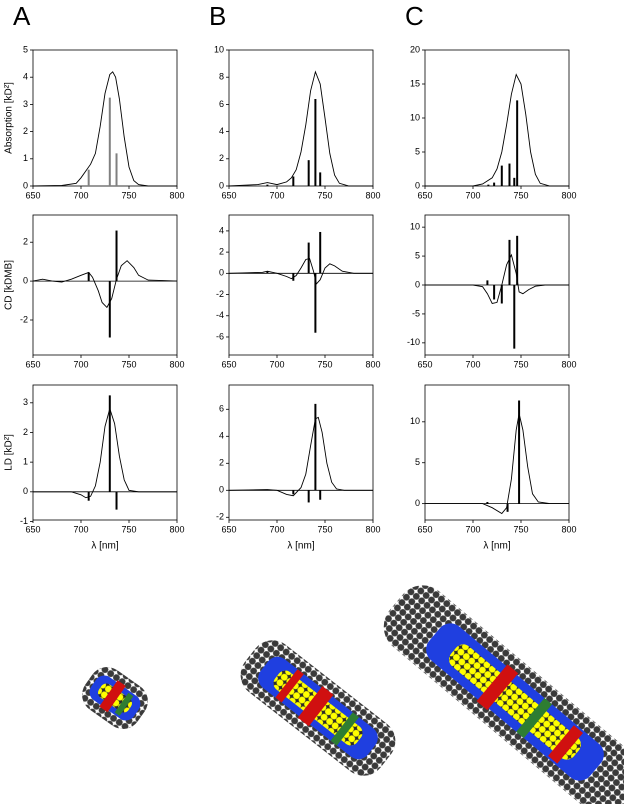 The height and width of the screenshot is (804, 624). Describe the element at coordinates (22, 16) in the screenshot. I see `panel-label: A` at that location.